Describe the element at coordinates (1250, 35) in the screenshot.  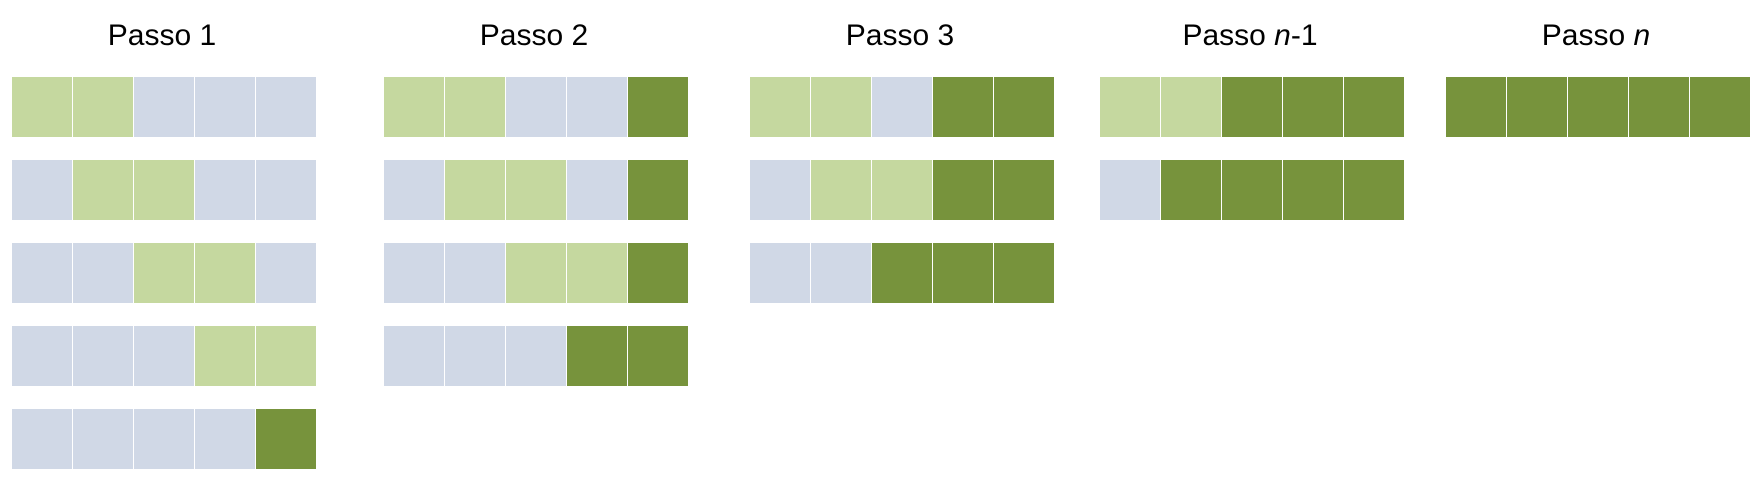
I see `step-title-n-minus-1: Passo n-1` at that location.